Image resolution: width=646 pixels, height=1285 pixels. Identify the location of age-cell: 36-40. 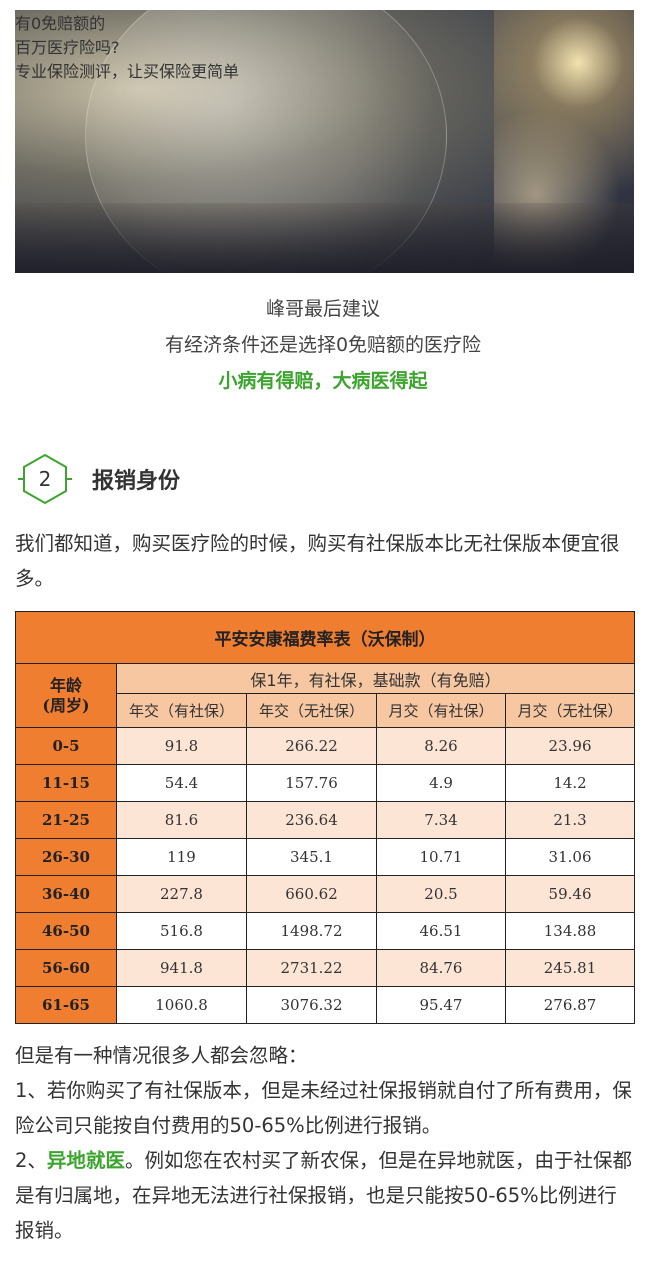
(66, 894).